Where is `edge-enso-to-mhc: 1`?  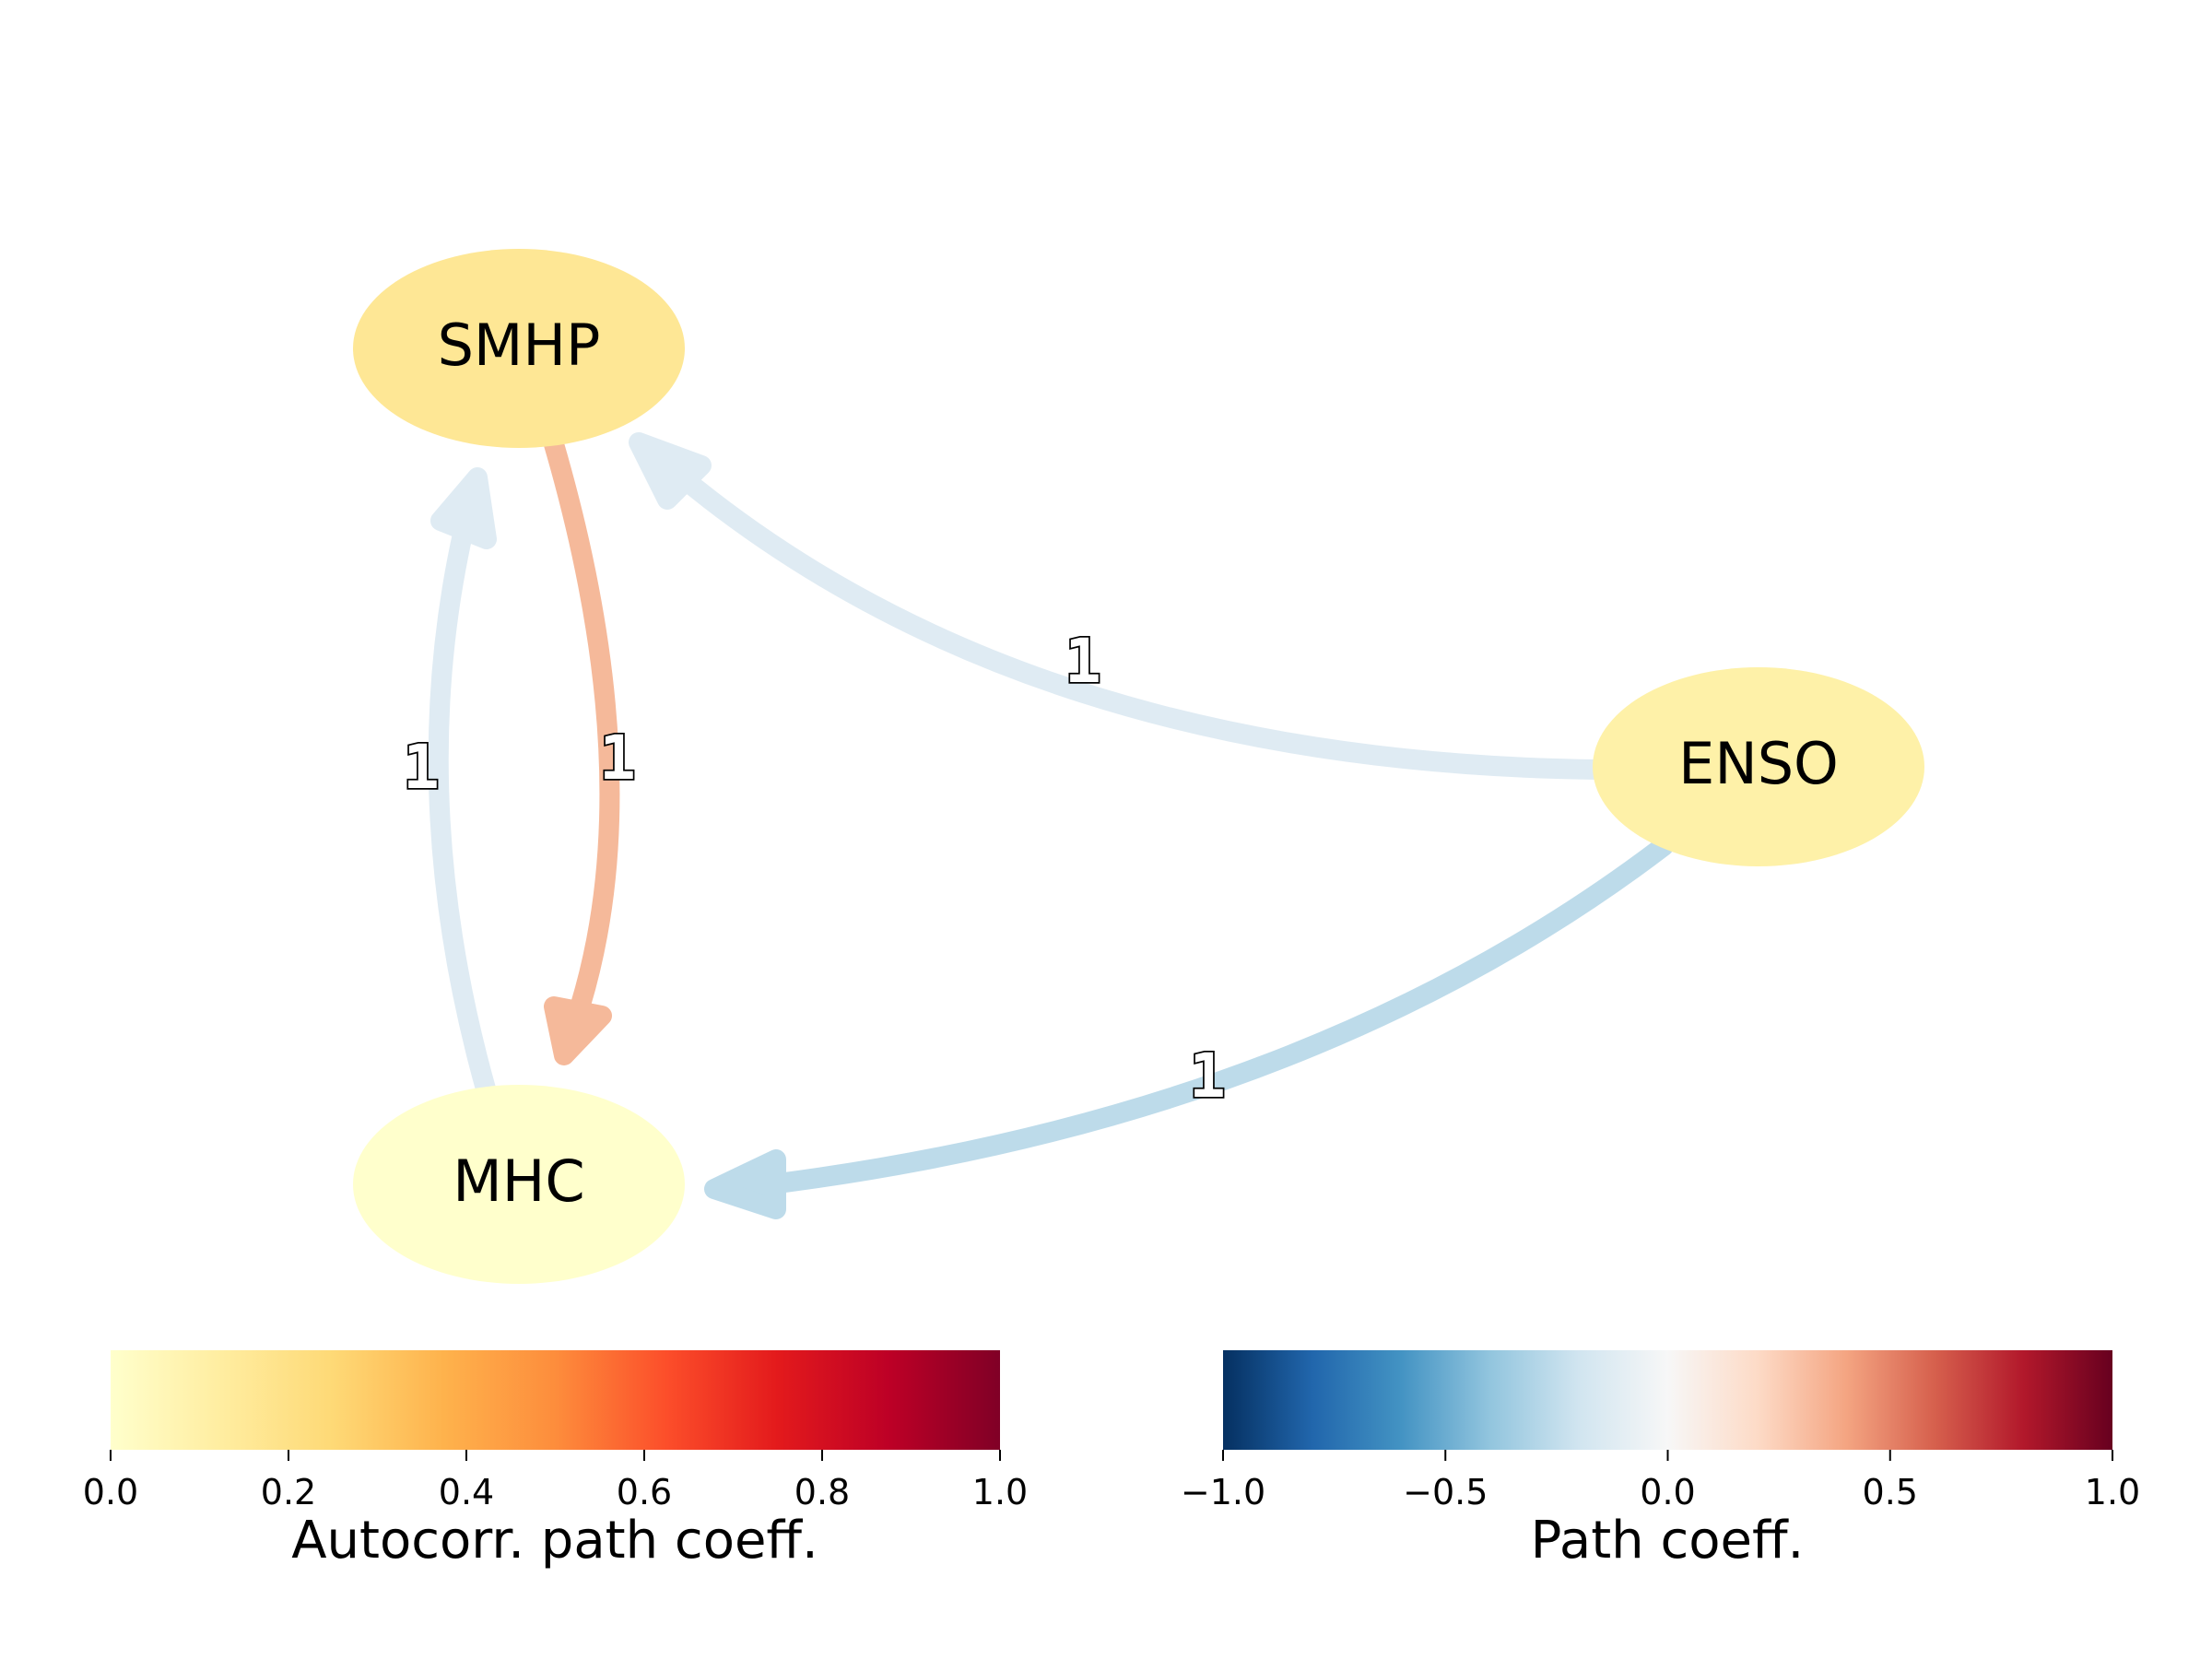
edge-enso-to-mhc: 1 is located at coordinates (1189, 1027).